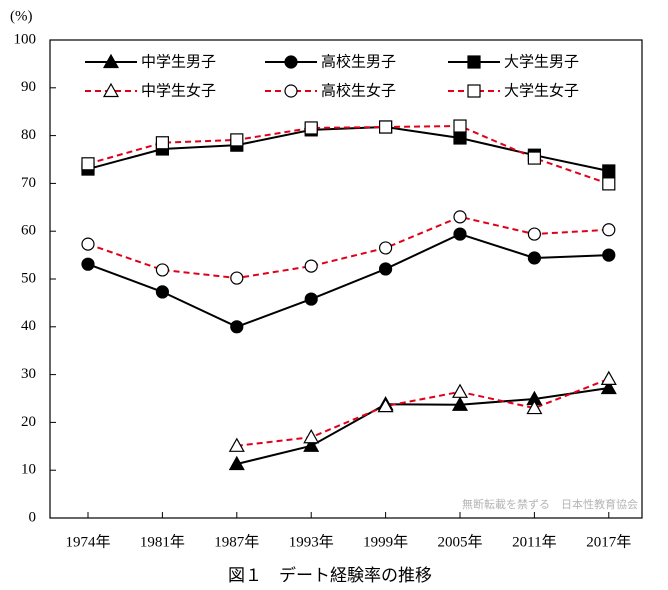 This screenshot has width=668, height=590. I want to click on legend-label: 大学生男子, so click(541, 62).